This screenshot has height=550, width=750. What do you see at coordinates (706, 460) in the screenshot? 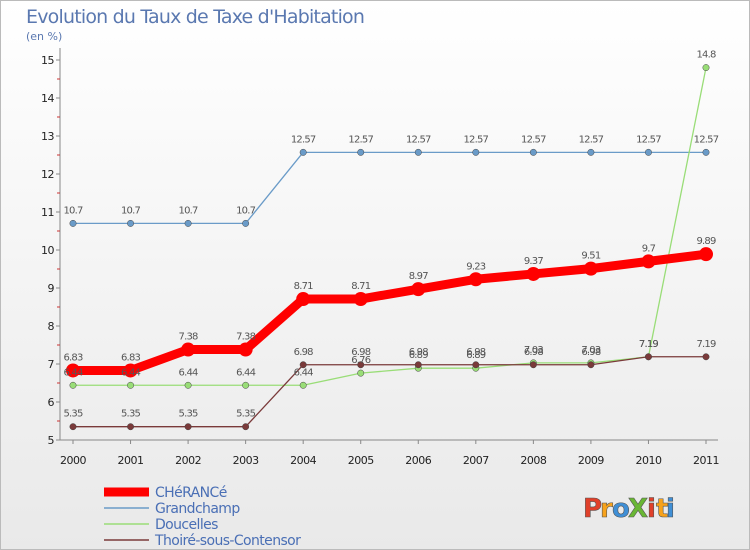
I see `x-tick-label: 2011` at bounding box center [706, 460].